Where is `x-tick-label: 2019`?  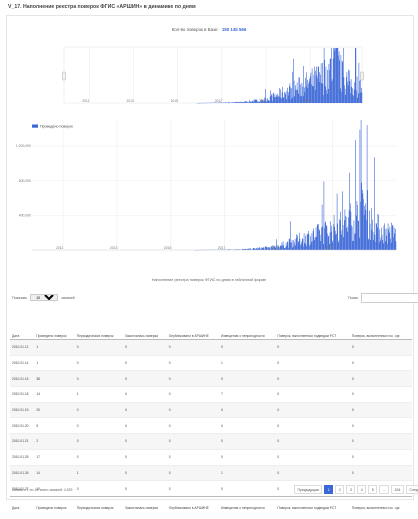 x-tick-label: 2019 is located at coordinates (262, 101).